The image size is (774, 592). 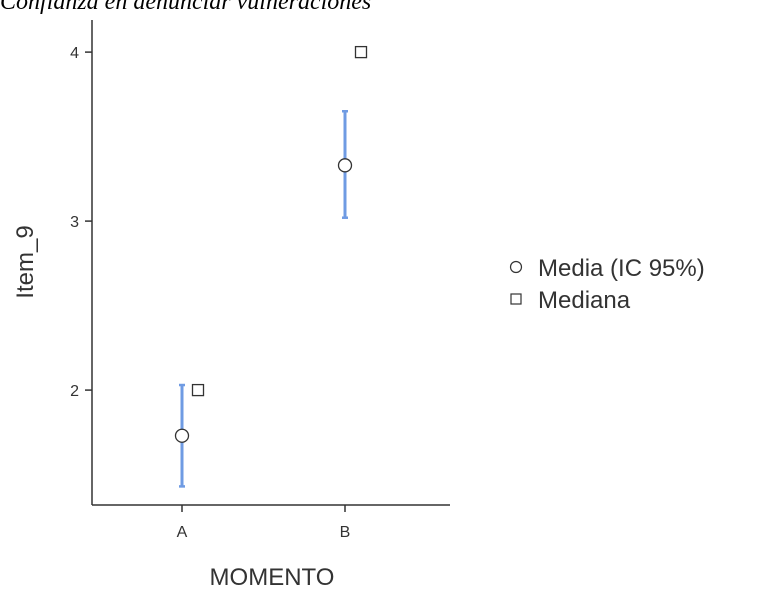 What do you see at coordinates (182, 532) in the screenshot?
I see `x-tick-label: A` at bounding box center [182, 532].